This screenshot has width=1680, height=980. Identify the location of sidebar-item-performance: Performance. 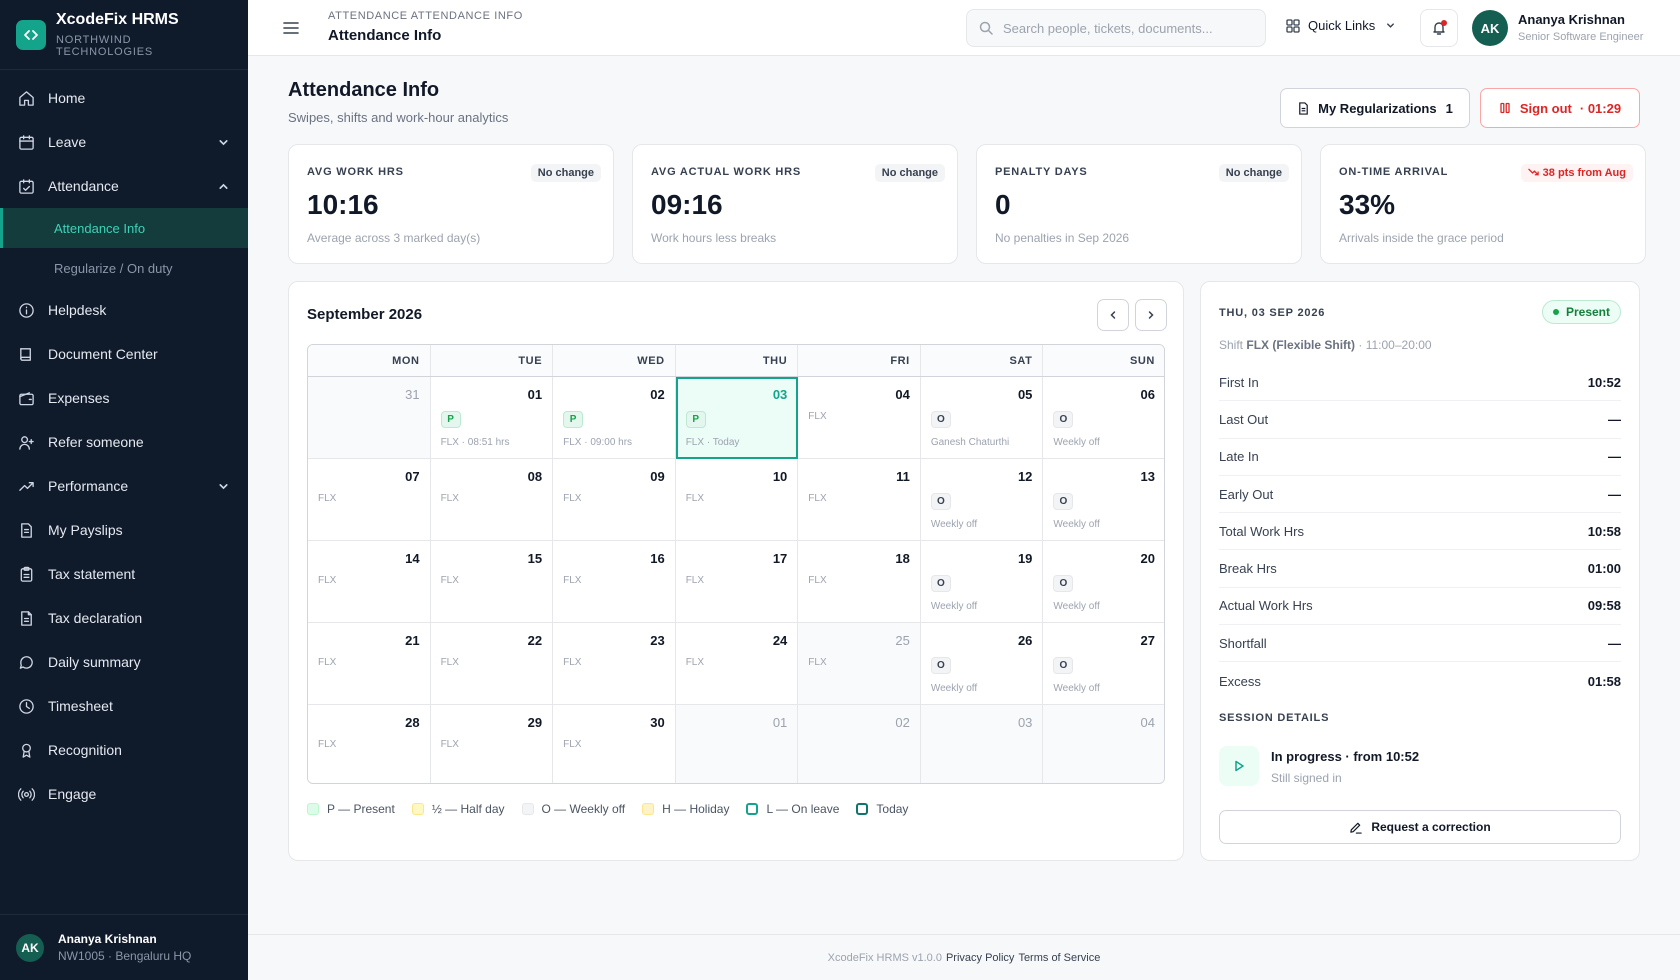
(124, 486).